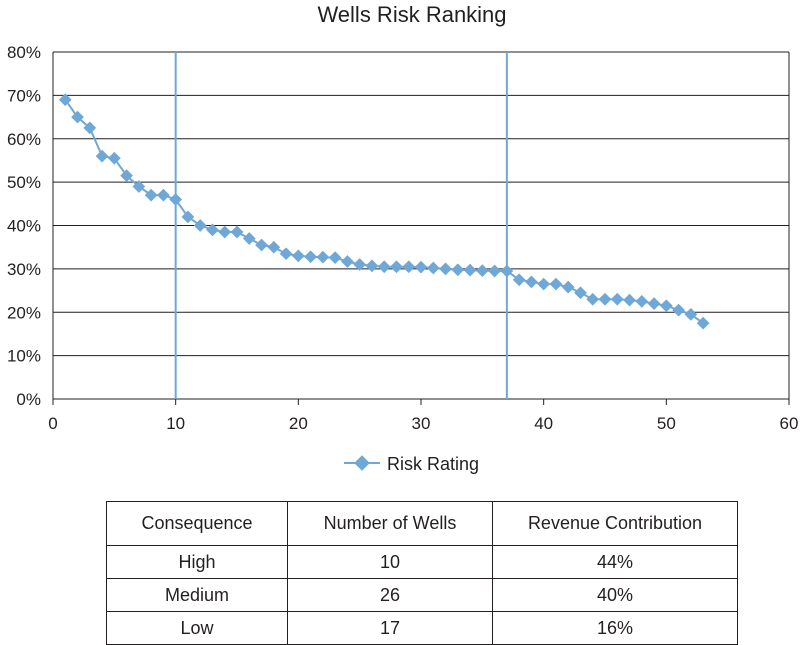  Describe the element at coordinates (411, 14) in the screenshot. I see `chart-title: Wells Risk Ranking` at that location.